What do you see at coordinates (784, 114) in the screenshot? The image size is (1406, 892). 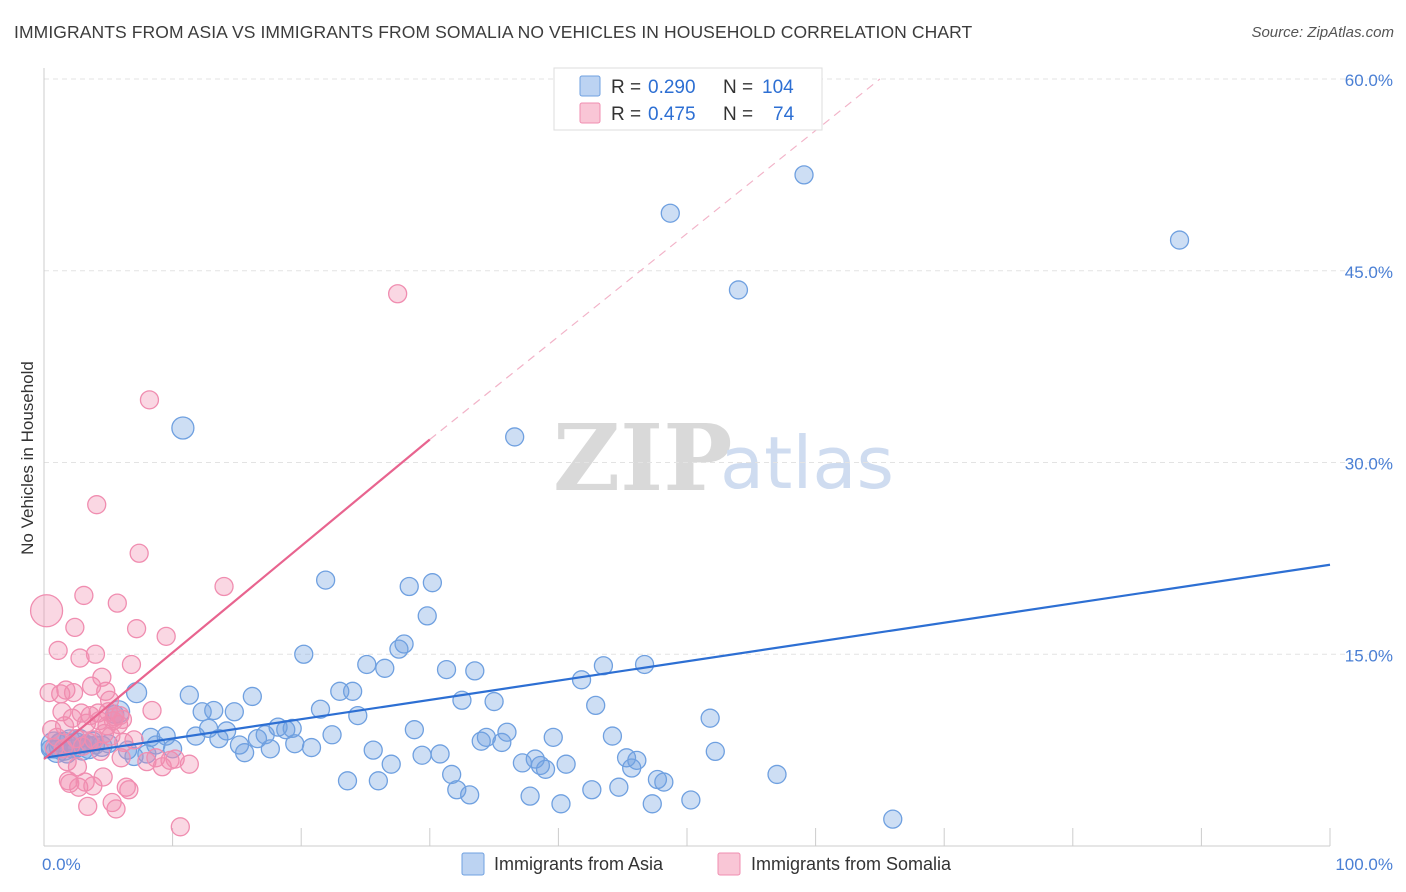 I see `legend-somalia-n-value: 74` at bounding box center [784, 114].